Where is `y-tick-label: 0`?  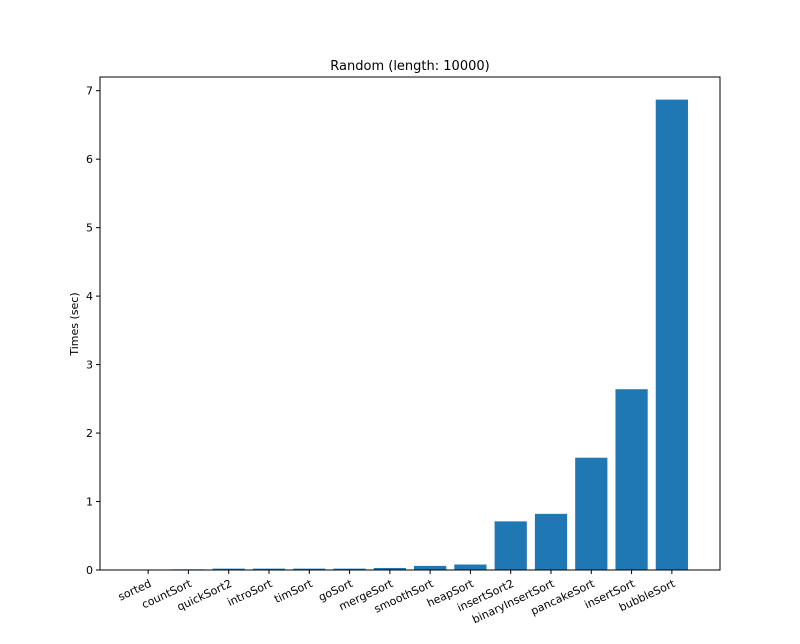
y-tick-label: 0 is located at coordinates (89, 570).